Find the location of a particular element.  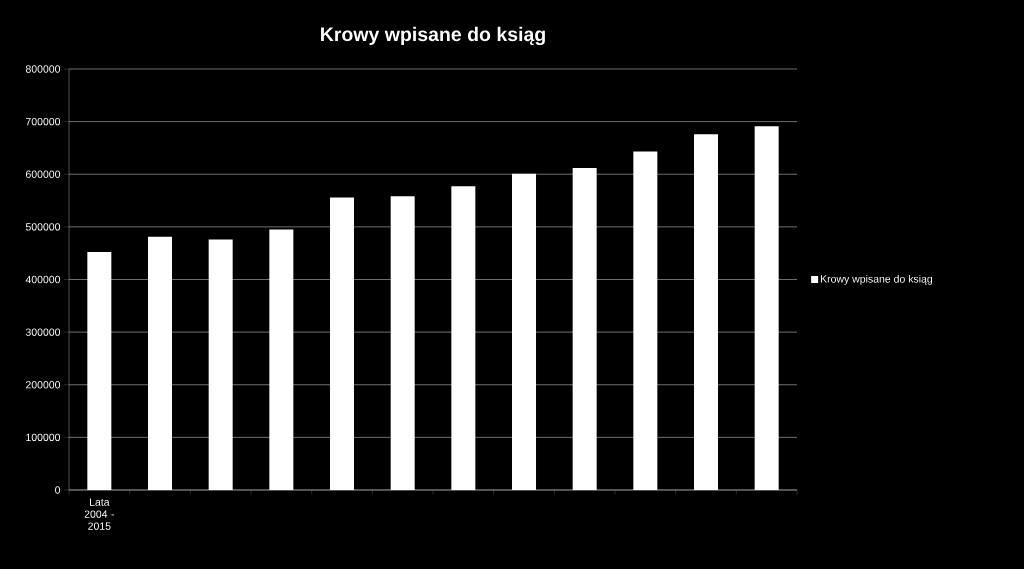

y-tick-label: 500000 is located at coordinates (43, 227).